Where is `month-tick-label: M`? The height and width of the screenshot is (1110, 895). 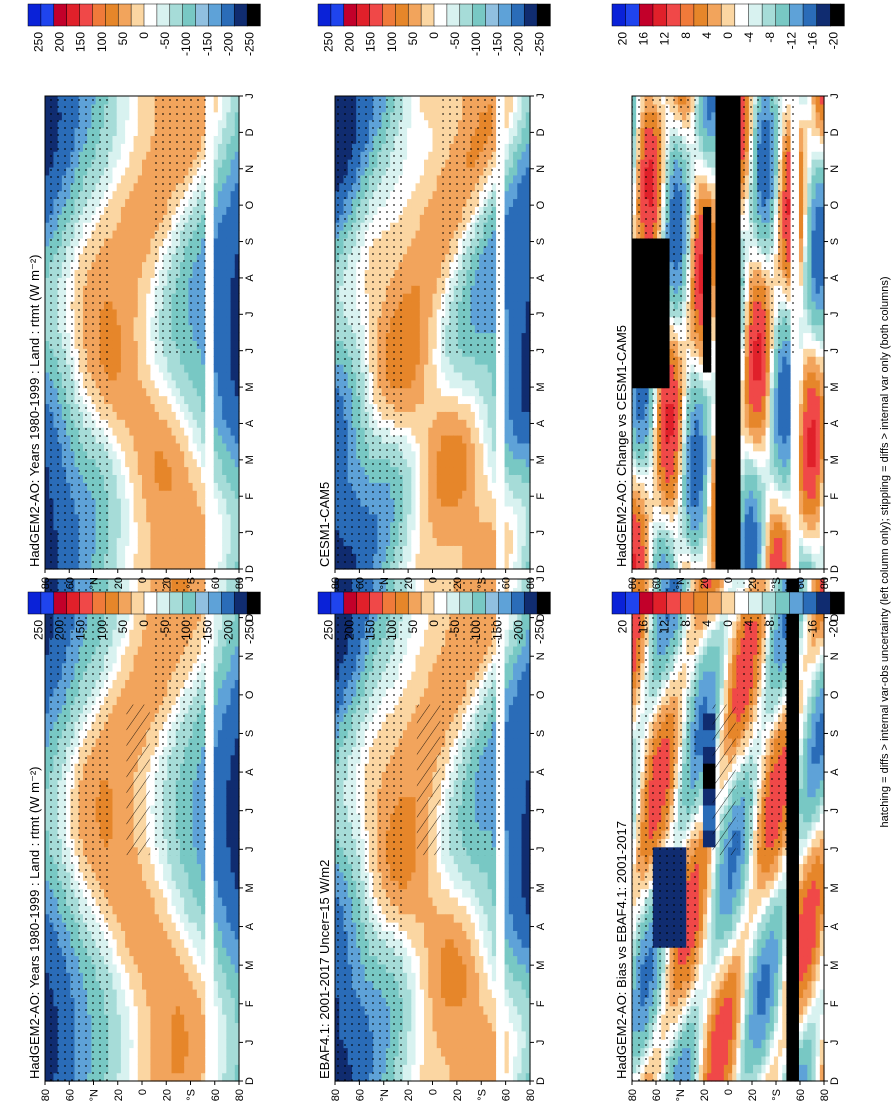 month-tick-label: M is located at coordinates (250, 887).